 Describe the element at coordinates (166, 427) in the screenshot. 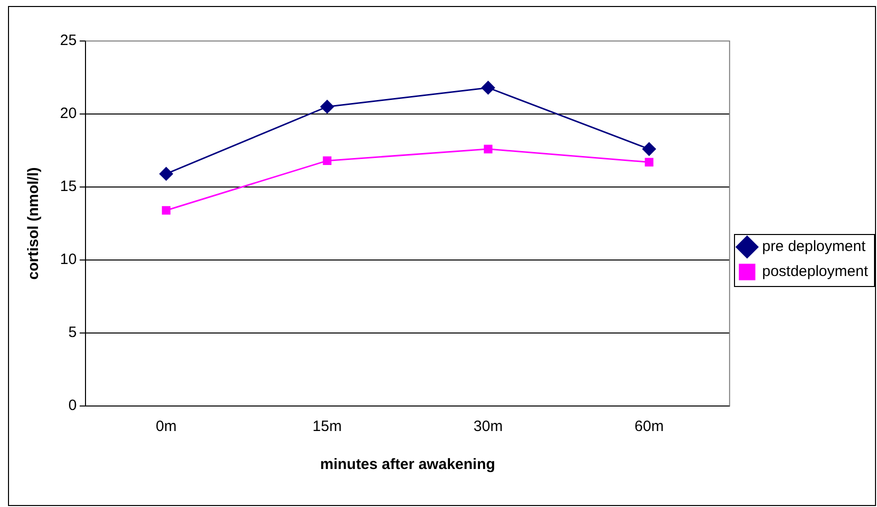

I see `x-tick-label: 0m` at that location.